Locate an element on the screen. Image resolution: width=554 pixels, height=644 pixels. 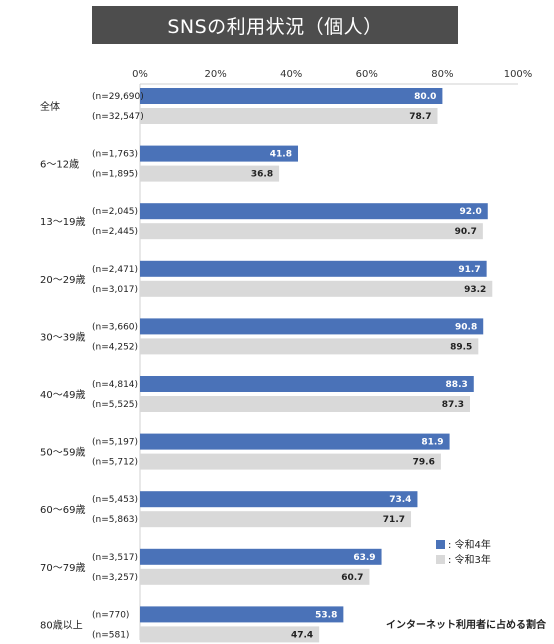
sample-size-label: (n=2,445) is located at coordinates (115, 232).